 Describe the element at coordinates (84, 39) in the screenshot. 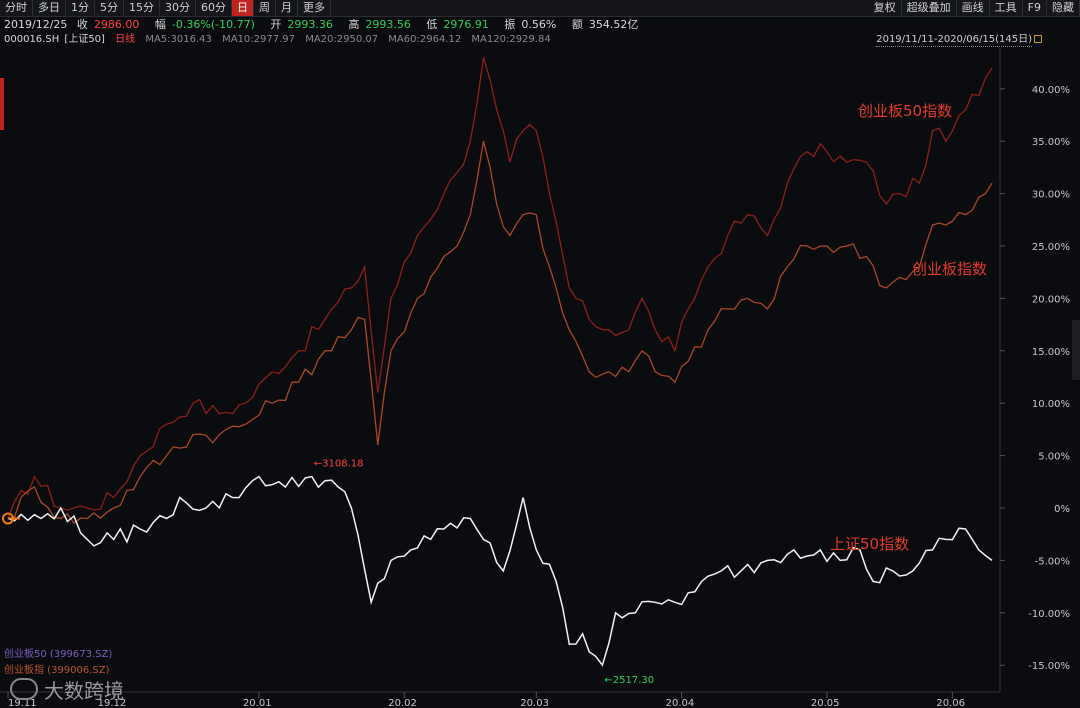

I see `index-name: [上证50]` at that location.